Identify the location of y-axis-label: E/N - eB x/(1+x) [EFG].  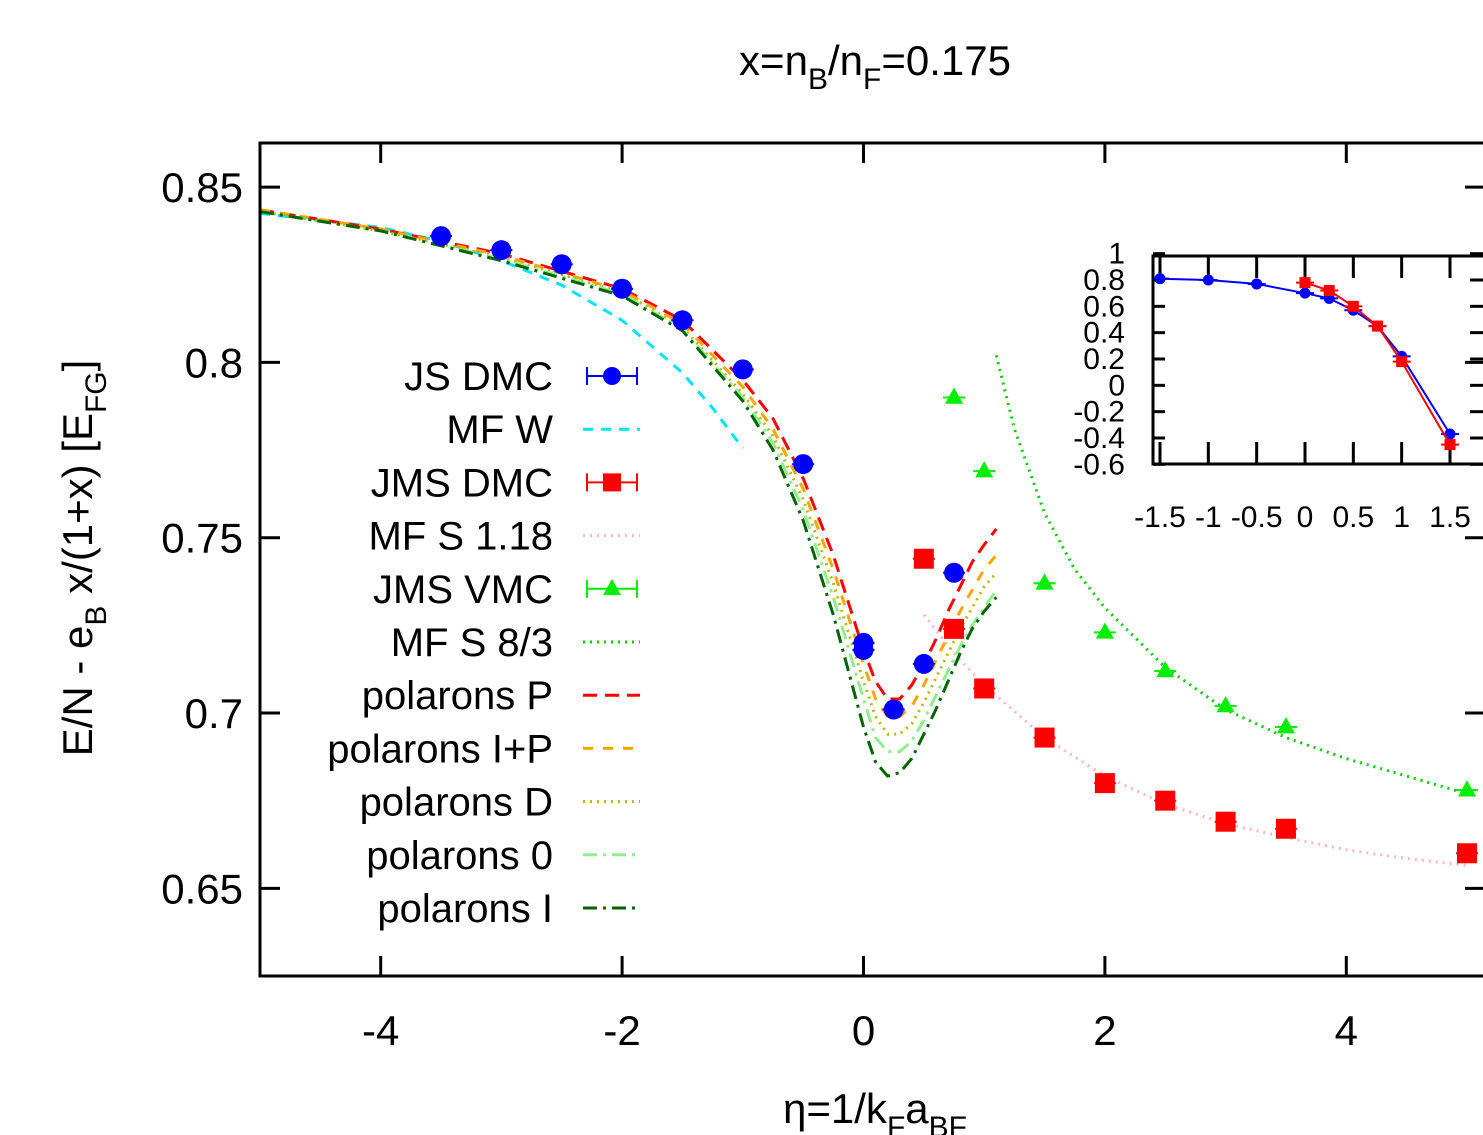
(83, 558).